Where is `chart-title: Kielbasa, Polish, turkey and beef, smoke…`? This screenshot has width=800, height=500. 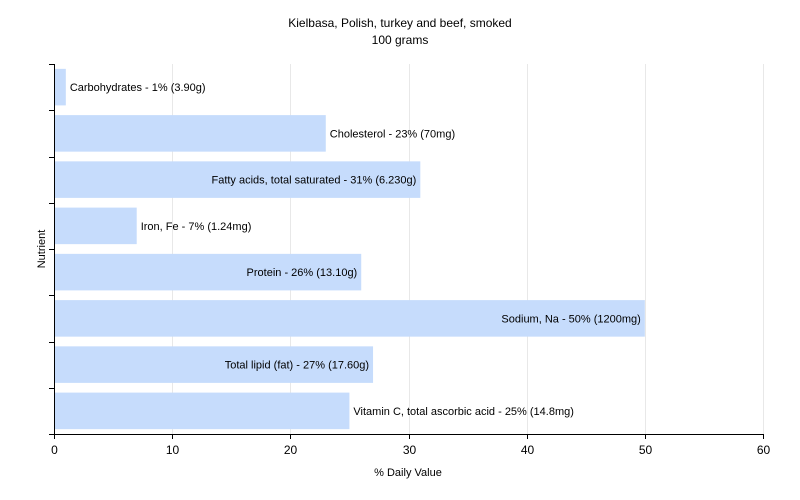 chart-title: Kielbasa, Polish, turkey and beef, smoke… is located at coordinates (399, 23).